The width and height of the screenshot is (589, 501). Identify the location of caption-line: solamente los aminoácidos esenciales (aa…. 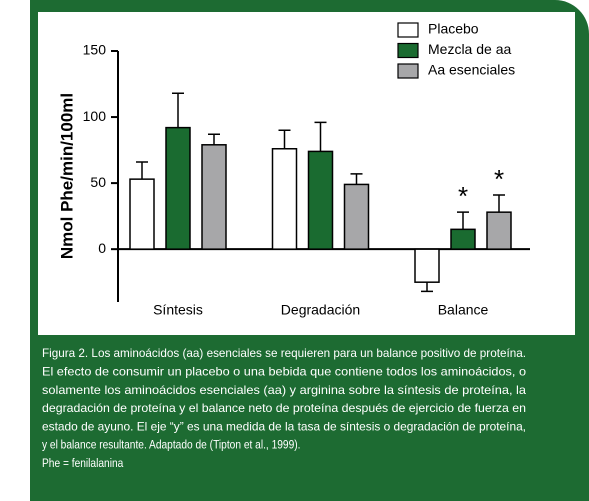
(284, 390).